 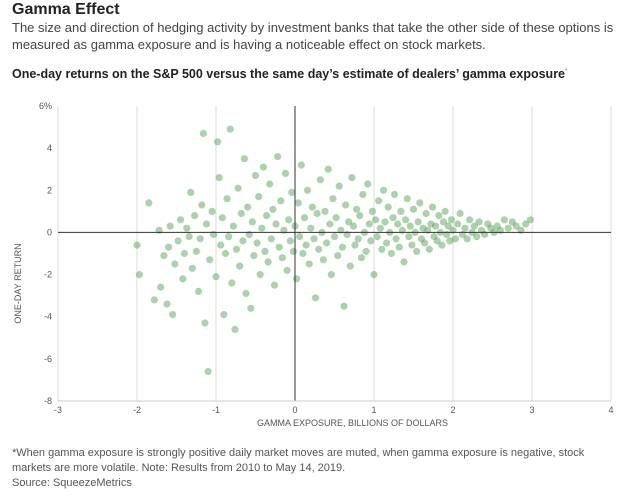 I want to click on x-tick-label: 3, so click(x=531, y=410).